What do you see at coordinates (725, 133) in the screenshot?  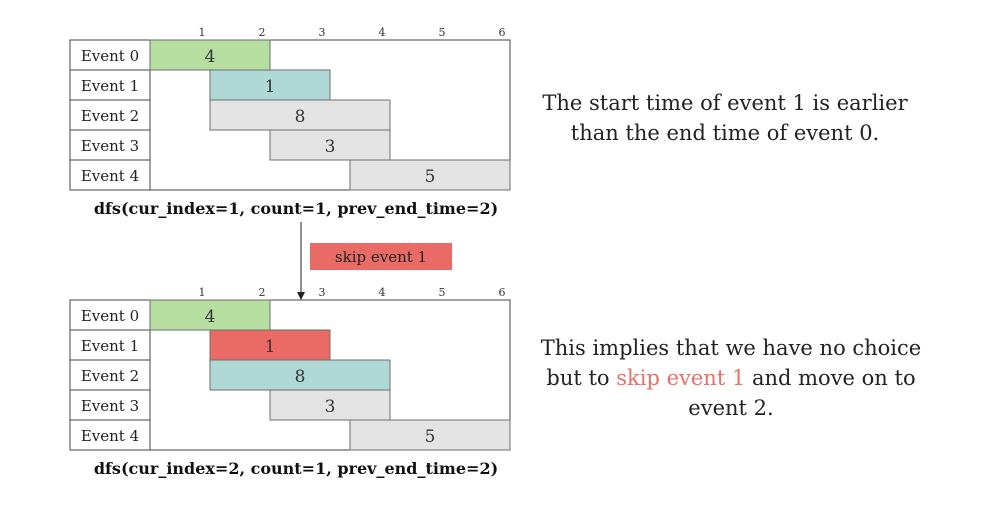 I see `note-before-line-2: than the end time of event 0.` at bounding box center [725, 133].